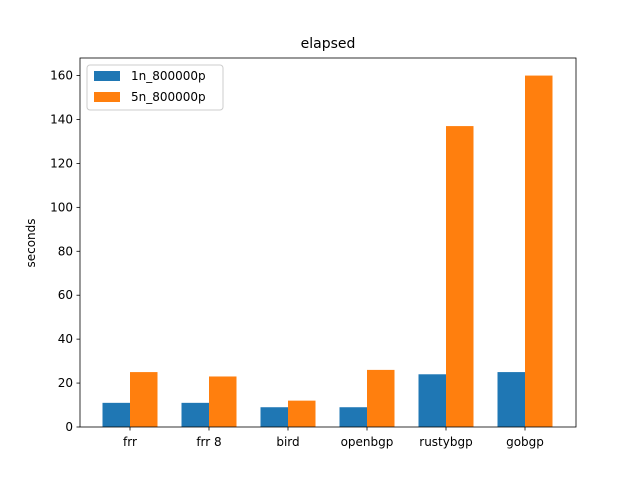  What do you see at coordinates (61, 207) in the screenshot?
I see `y-tick-label: 100` at bounding box center [61, 207].